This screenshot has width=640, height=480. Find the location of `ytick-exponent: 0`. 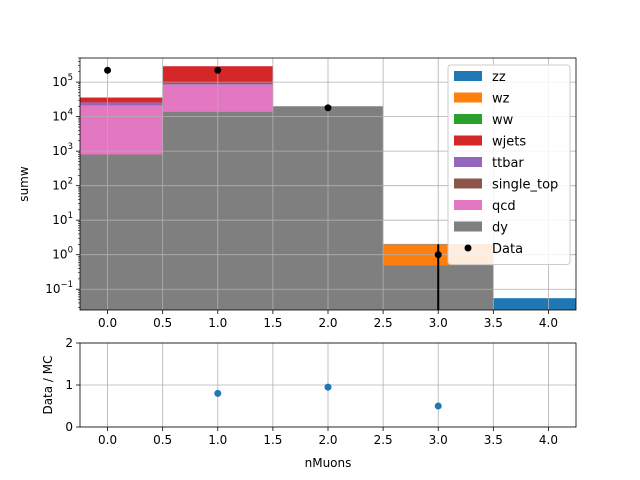

ytick-exponent: 0 is located at coordinates (70, 251).